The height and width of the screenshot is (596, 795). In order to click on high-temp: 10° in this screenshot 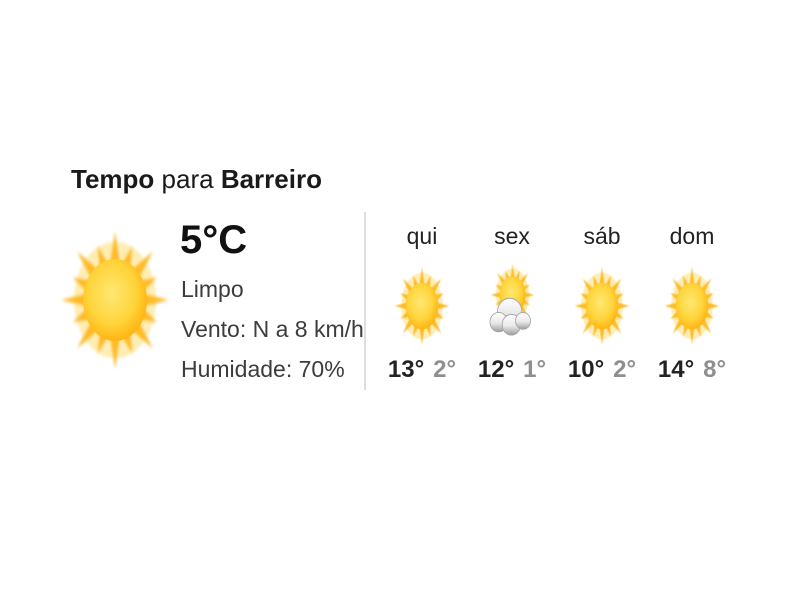, I will do `click(586, 369)`.